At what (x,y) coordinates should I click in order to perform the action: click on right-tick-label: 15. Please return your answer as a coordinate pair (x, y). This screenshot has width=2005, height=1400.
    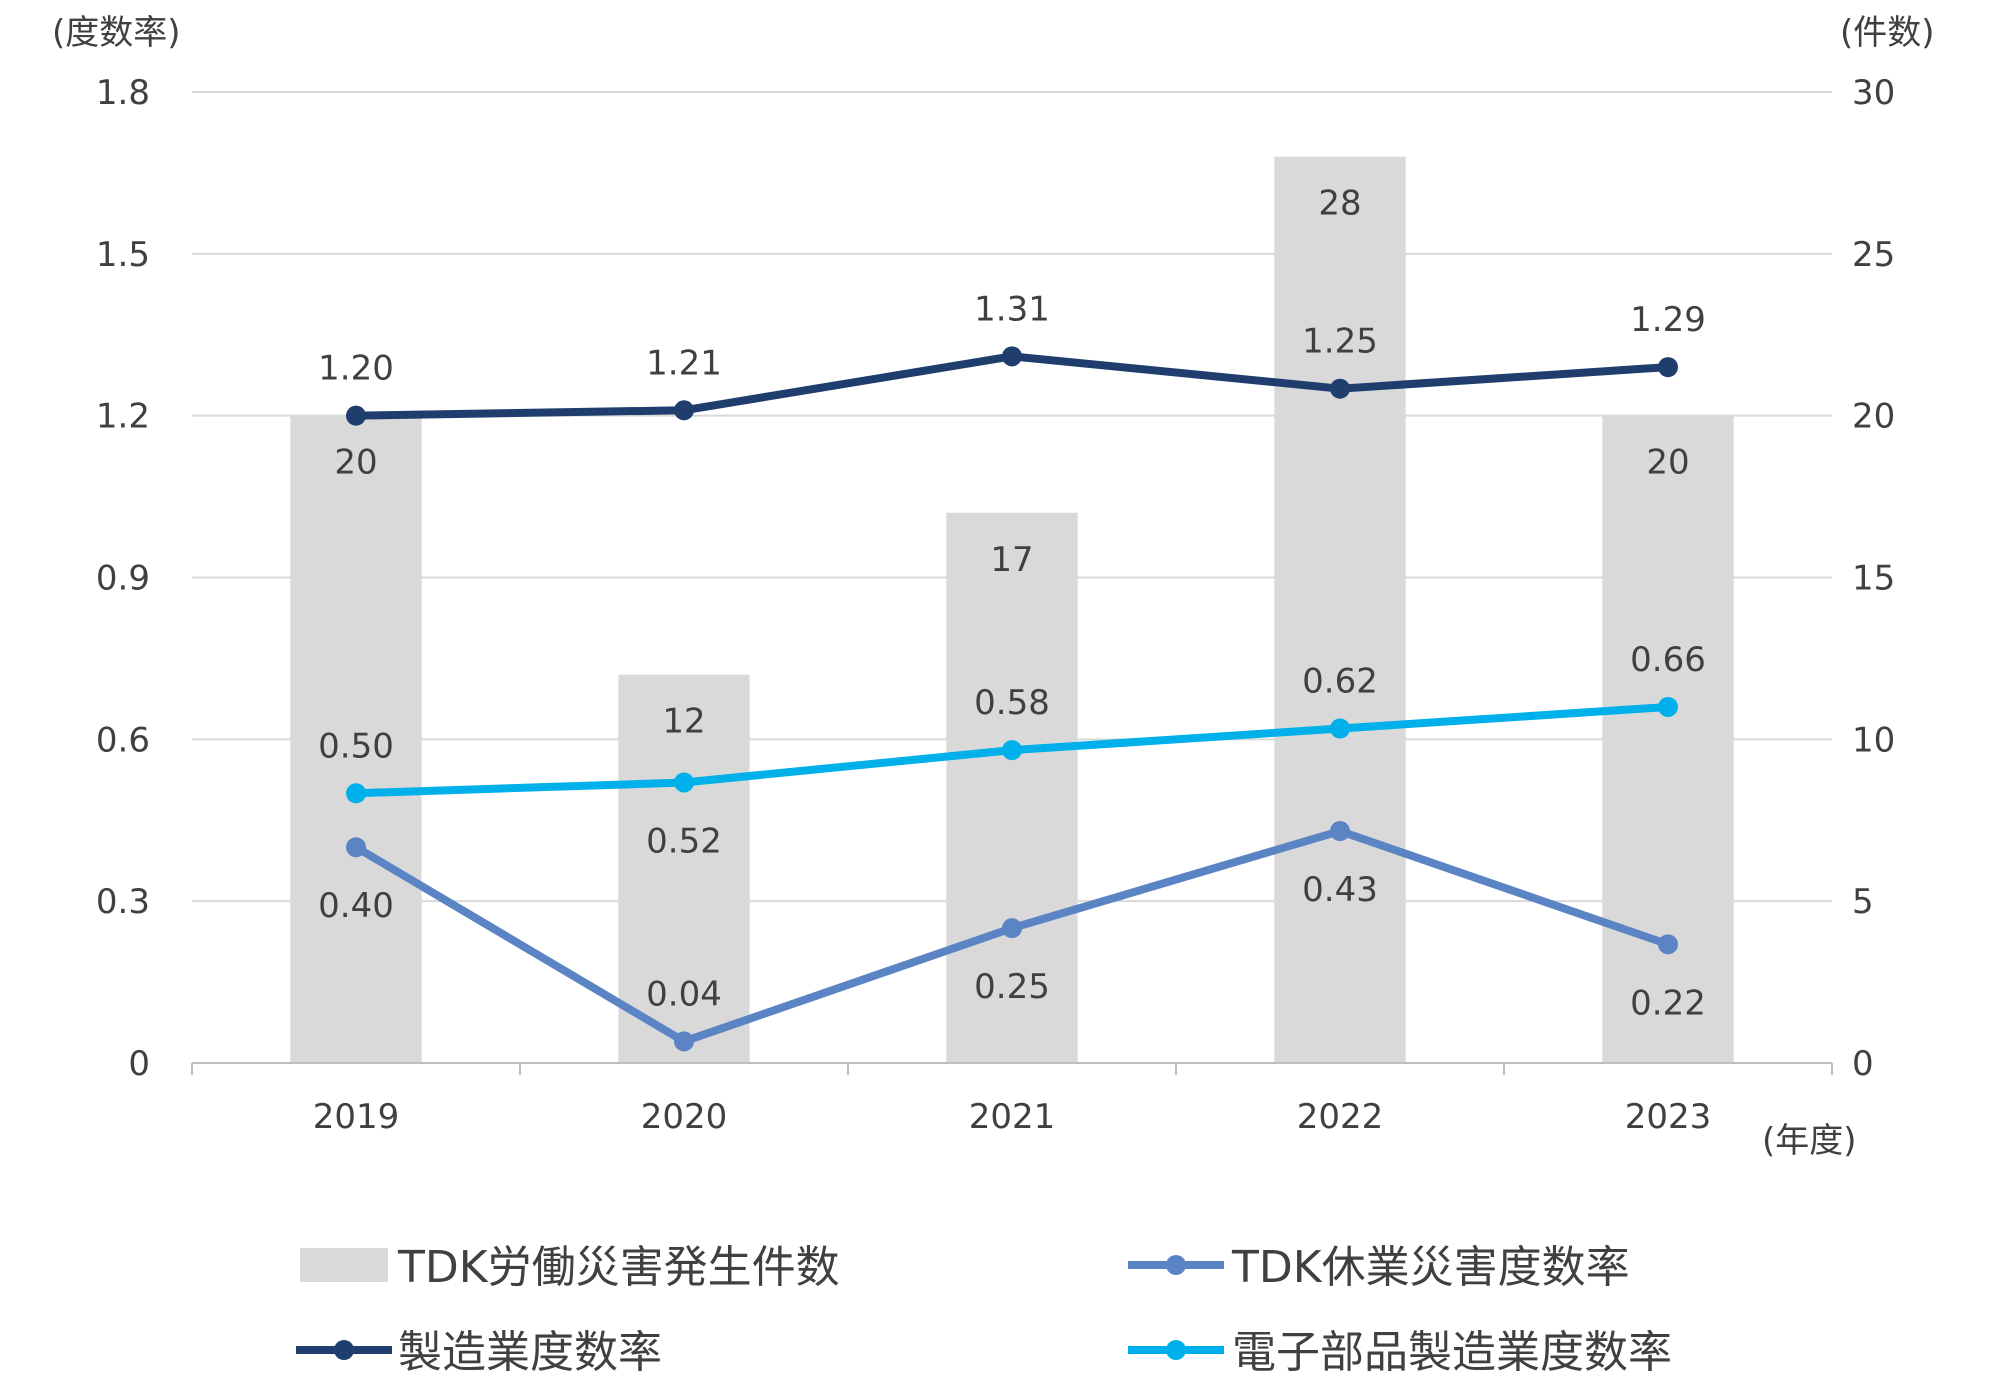
    Looking at the image, I should click on (1873, 579).